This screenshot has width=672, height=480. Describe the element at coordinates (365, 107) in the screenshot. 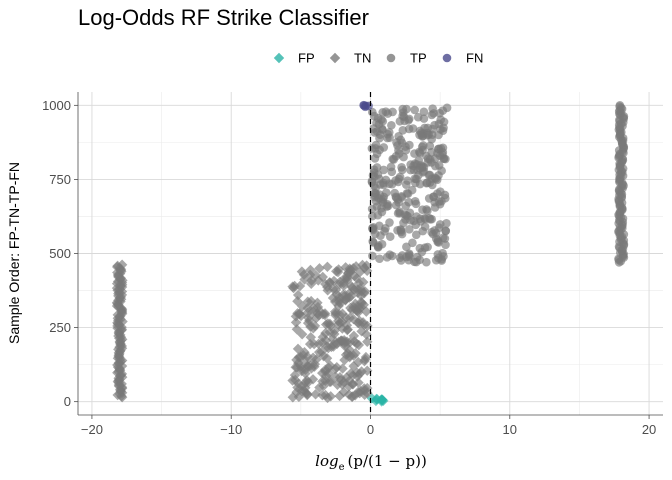

I see `point-fn` at that location.